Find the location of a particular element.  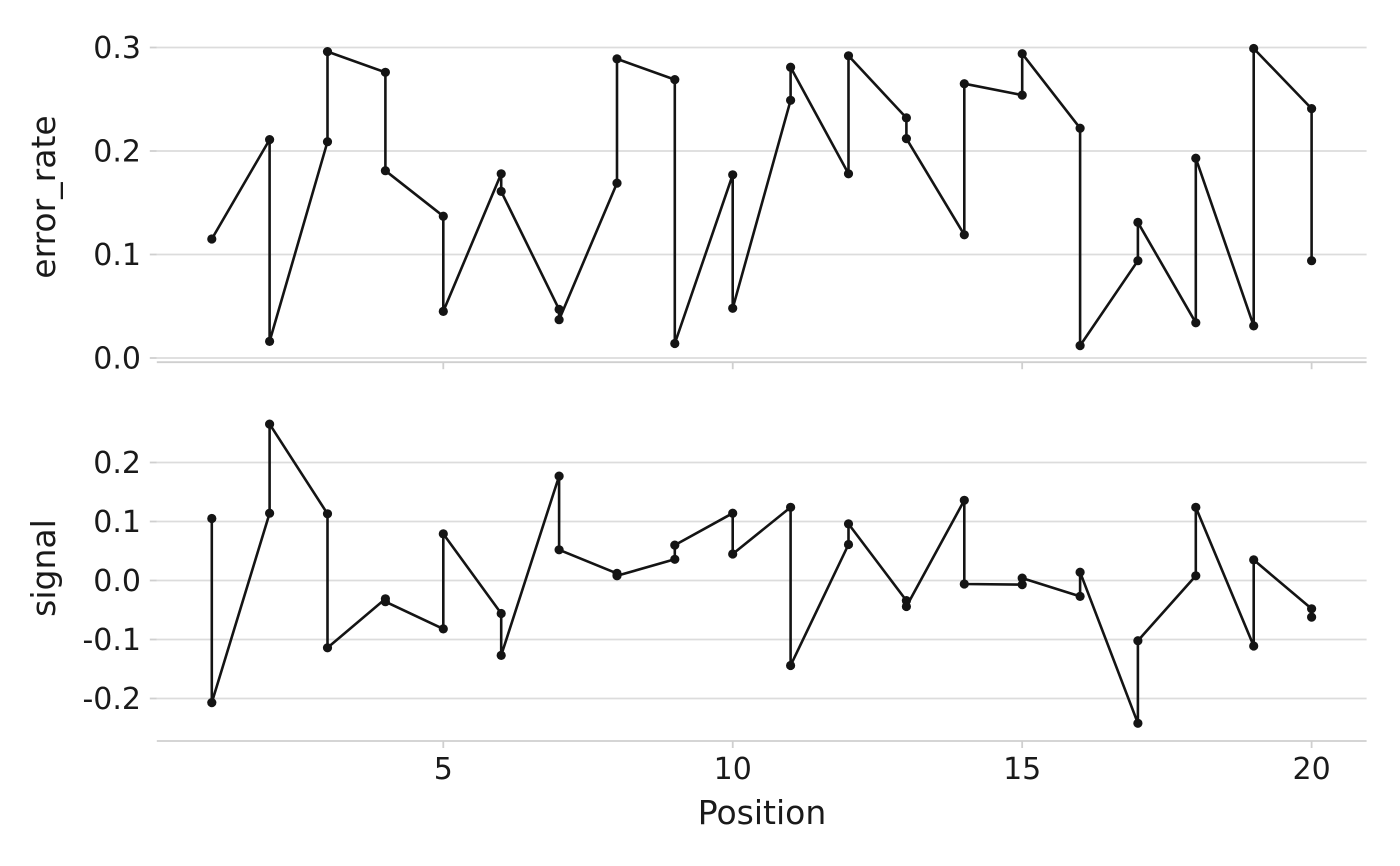

x-tick-label: 5 is located at coordinates (443, 769).